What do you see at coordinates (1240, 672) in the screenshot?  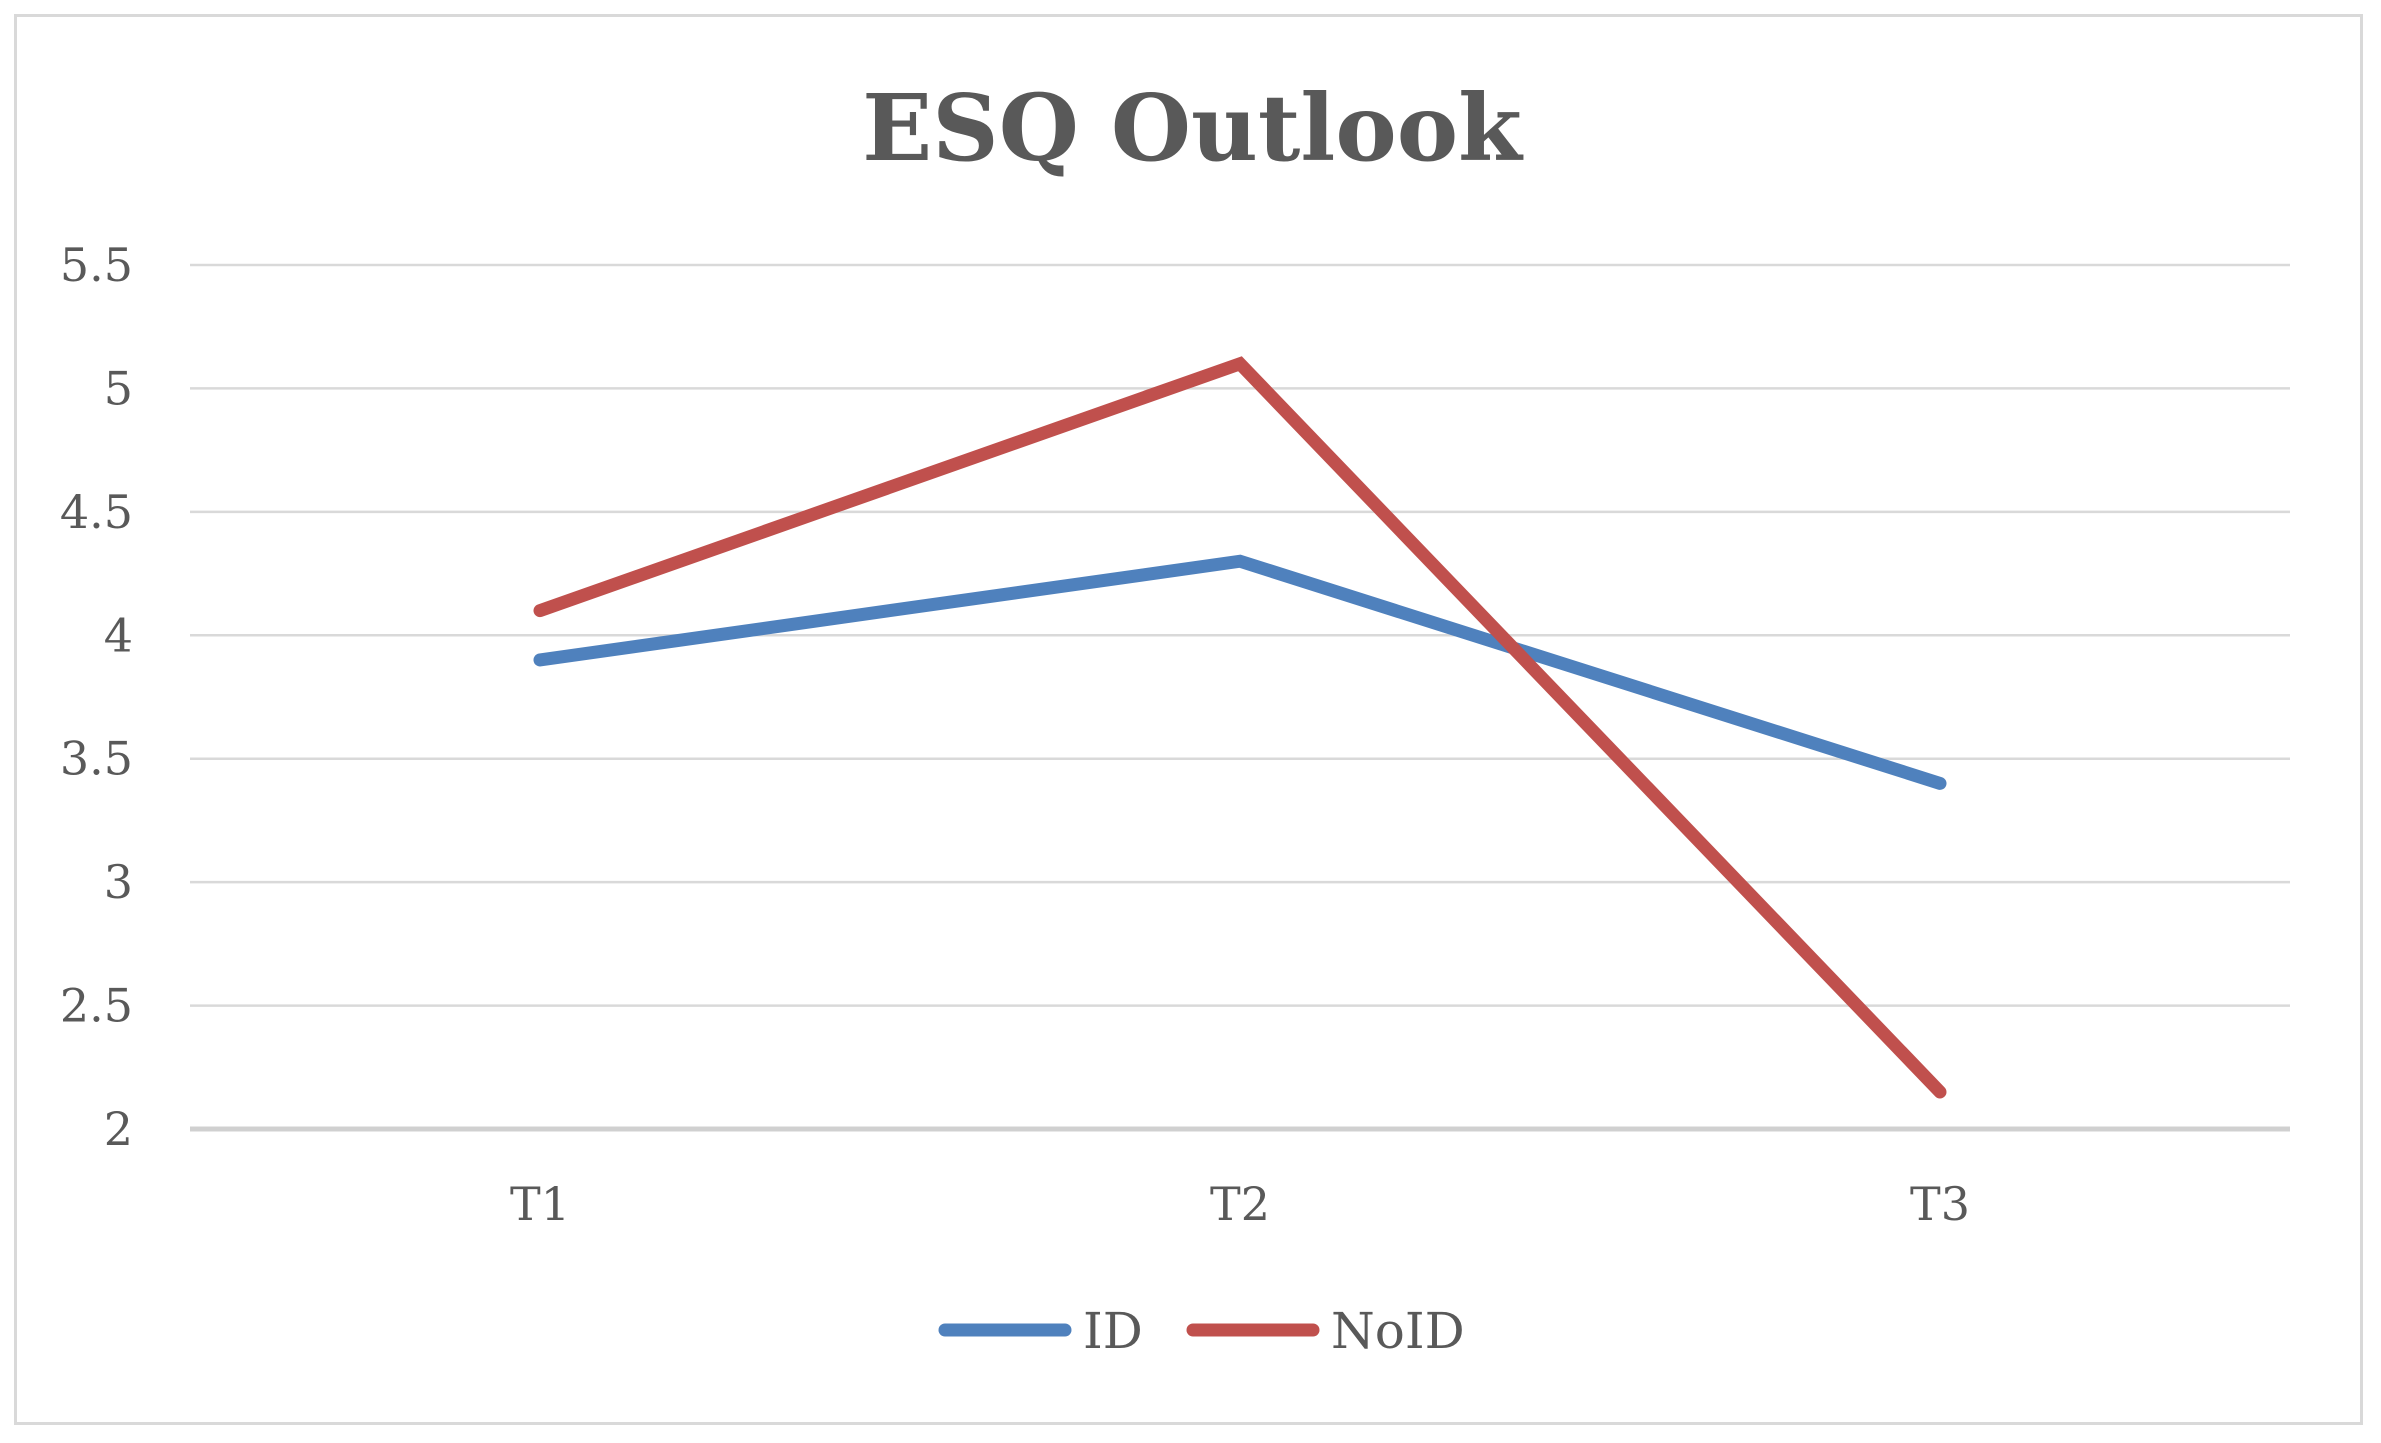 I see `series-line-id` at bounding box center [1240, 672].